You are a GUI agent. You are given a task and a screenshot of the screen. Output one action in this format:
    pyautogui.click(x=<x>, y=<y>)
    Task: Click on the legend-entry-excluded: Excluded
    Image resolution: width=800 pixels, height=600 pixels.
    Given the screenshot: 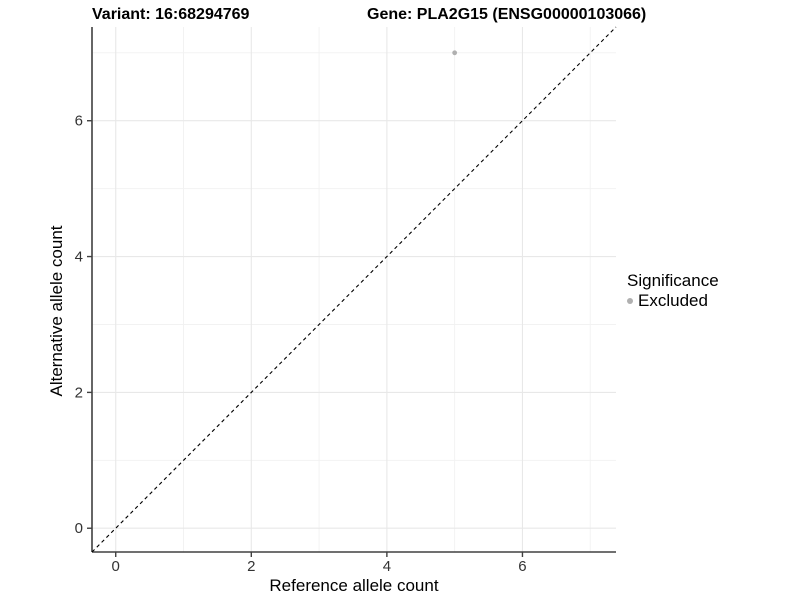 What is the action you would take?
    pyautogui.click(x=673, y=301)
    